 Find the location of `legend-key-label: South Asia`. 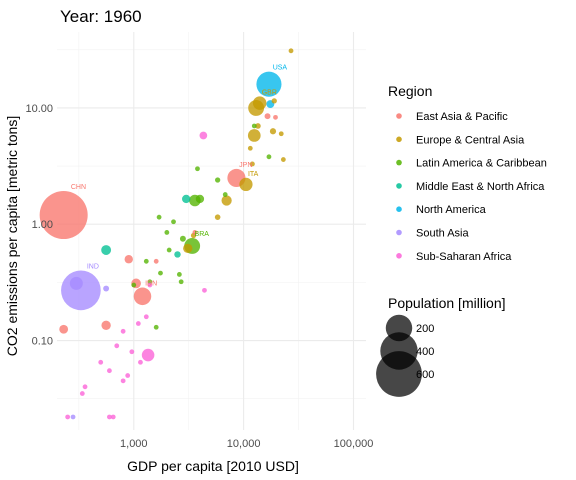

legend-key-label: South Asia is located at coordinates (442, 234).